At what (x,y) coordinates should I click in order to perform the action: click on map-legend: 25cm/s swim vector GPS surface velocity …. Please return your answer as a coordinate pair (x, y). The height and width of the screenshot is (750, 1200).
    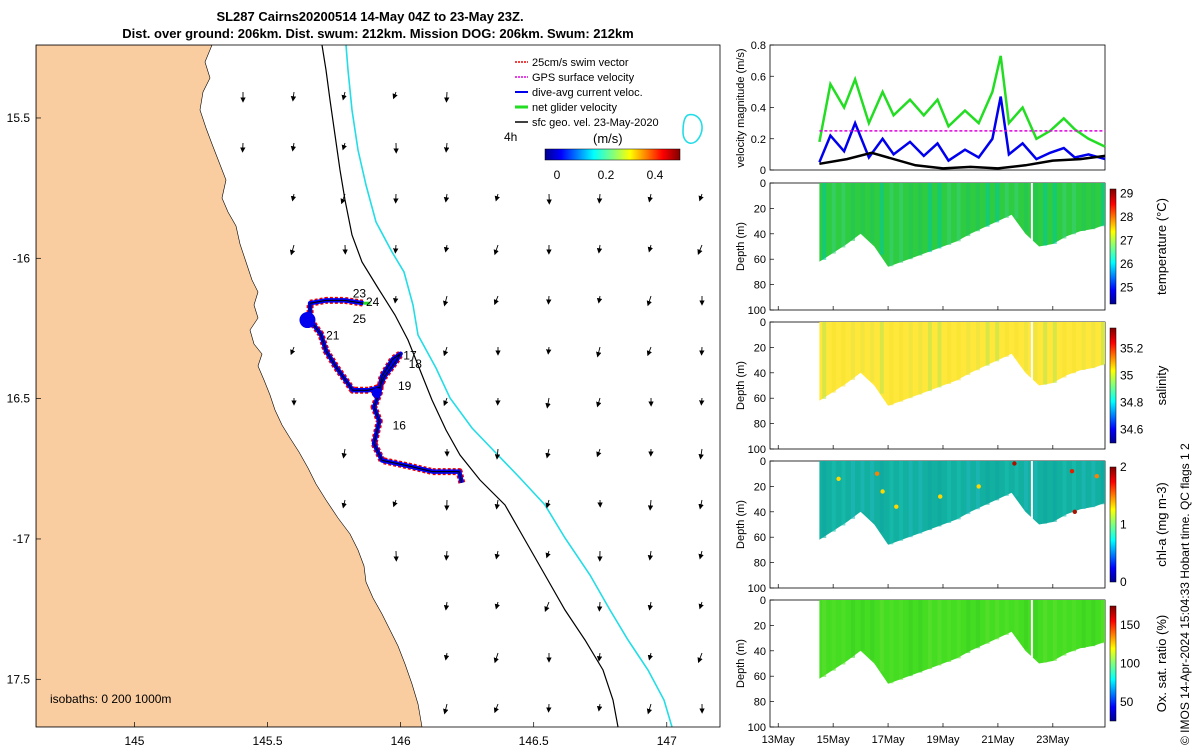
    Looking at the image, I should click on (592, 119).